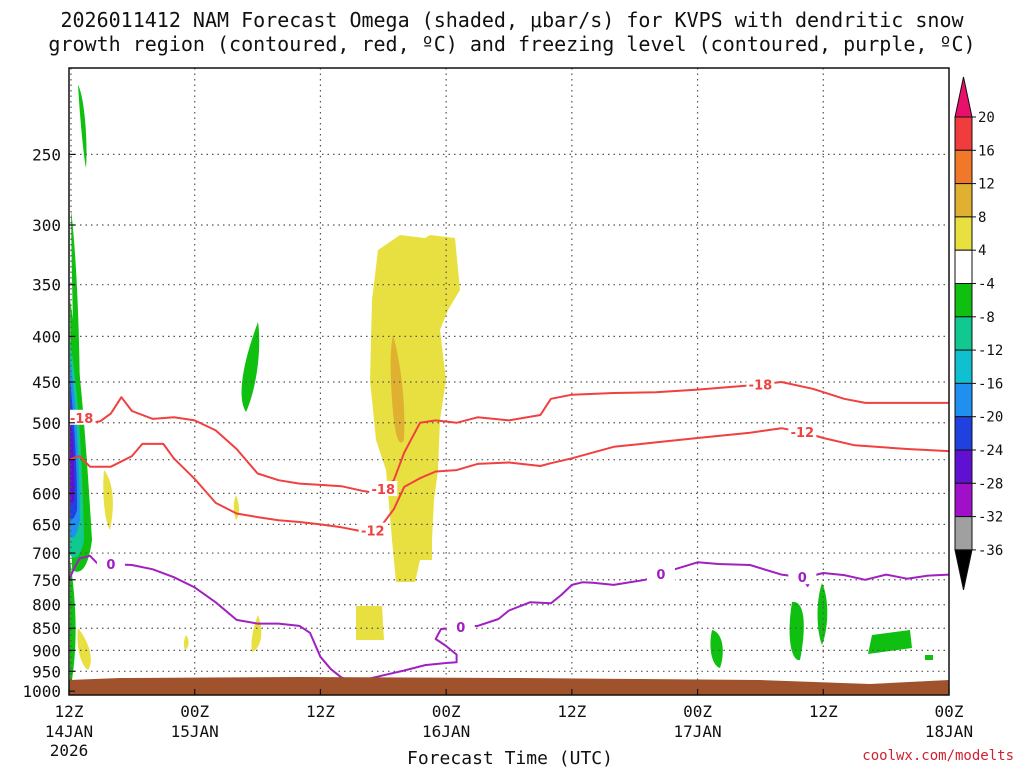 This screenshot has width=1024, height=768. I want to click on y-tick-label: 1000, so click(41, 691).